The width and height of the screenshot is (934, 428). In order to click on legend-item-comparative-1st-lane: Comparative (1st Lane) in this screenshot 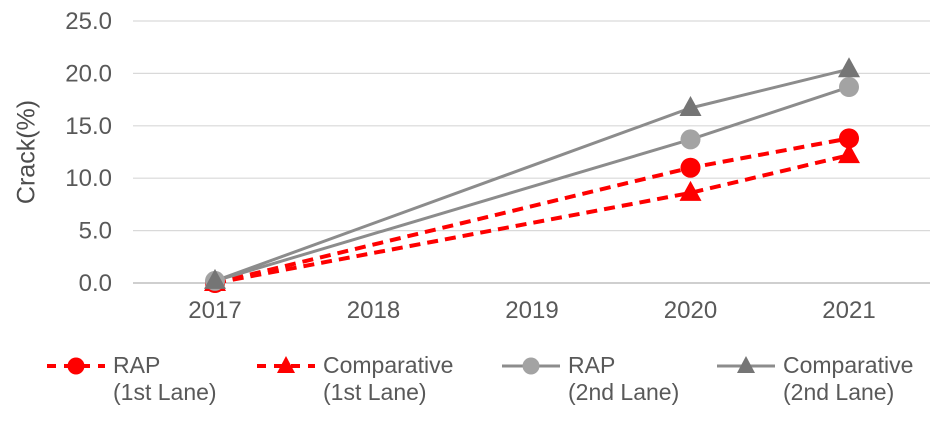, I will do `click(369, 379)`.